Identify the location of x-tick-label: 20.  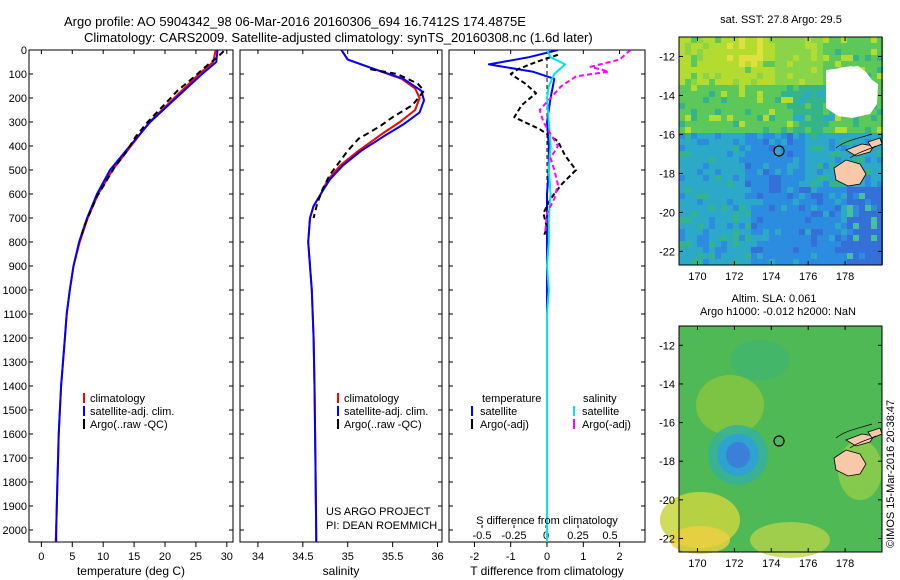
(165, 557).